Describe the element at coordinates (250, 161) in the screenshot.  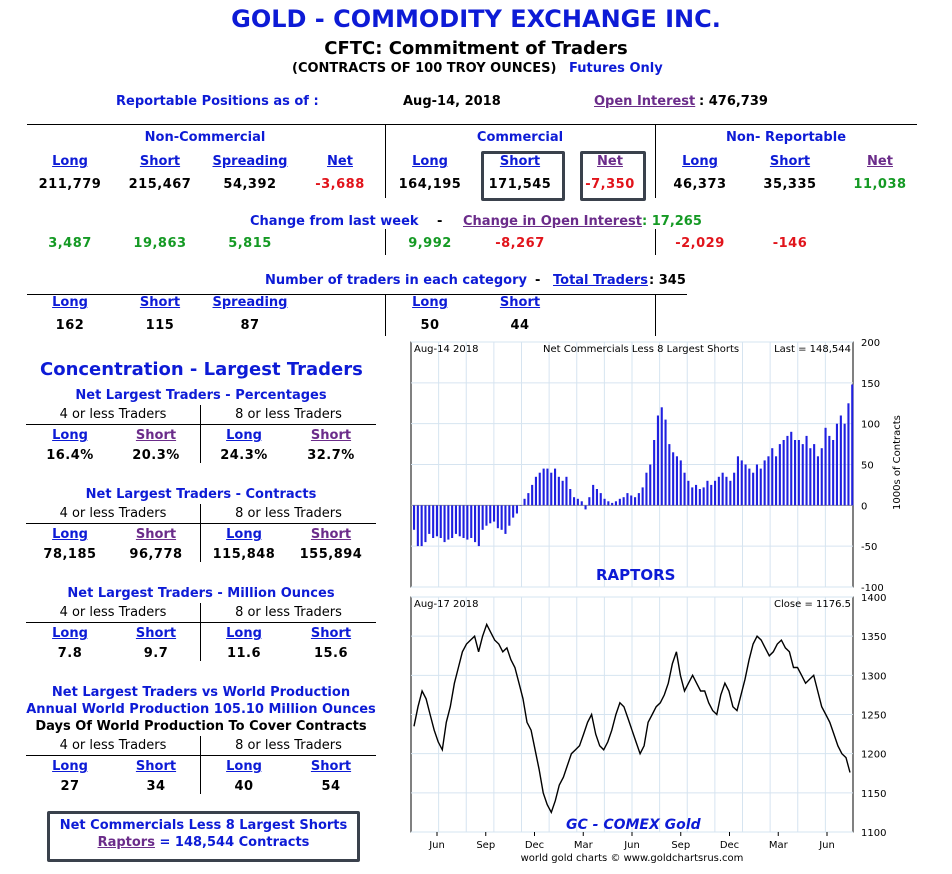
I see `col-nc-spreading: Spreading` at that location.